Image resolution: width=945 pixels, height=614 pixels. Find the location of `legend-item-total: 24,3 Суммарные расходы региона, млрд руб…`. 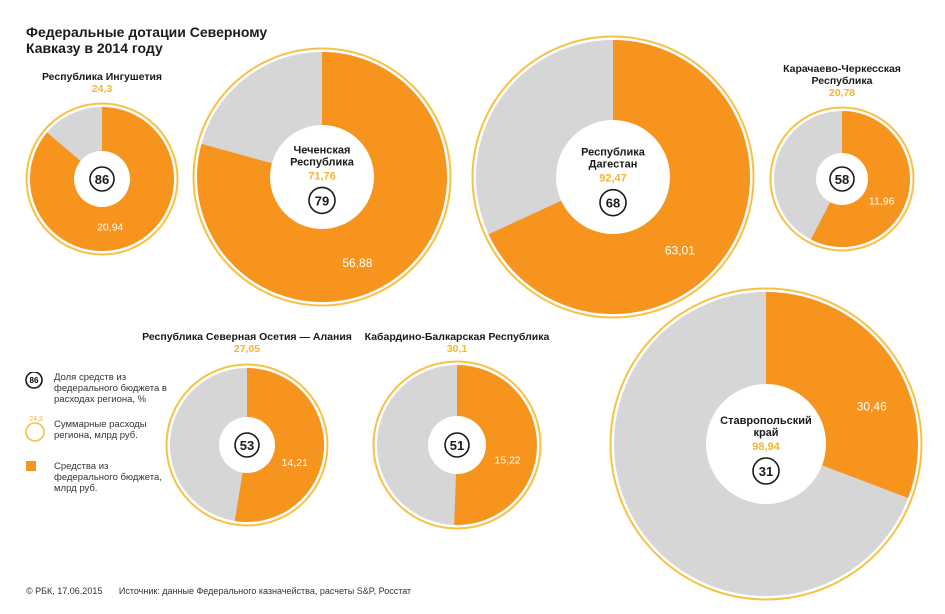

legend-item-total: 24,3 Суммарные расходы региона, млрд руб… is located at coordinates (99, 429).